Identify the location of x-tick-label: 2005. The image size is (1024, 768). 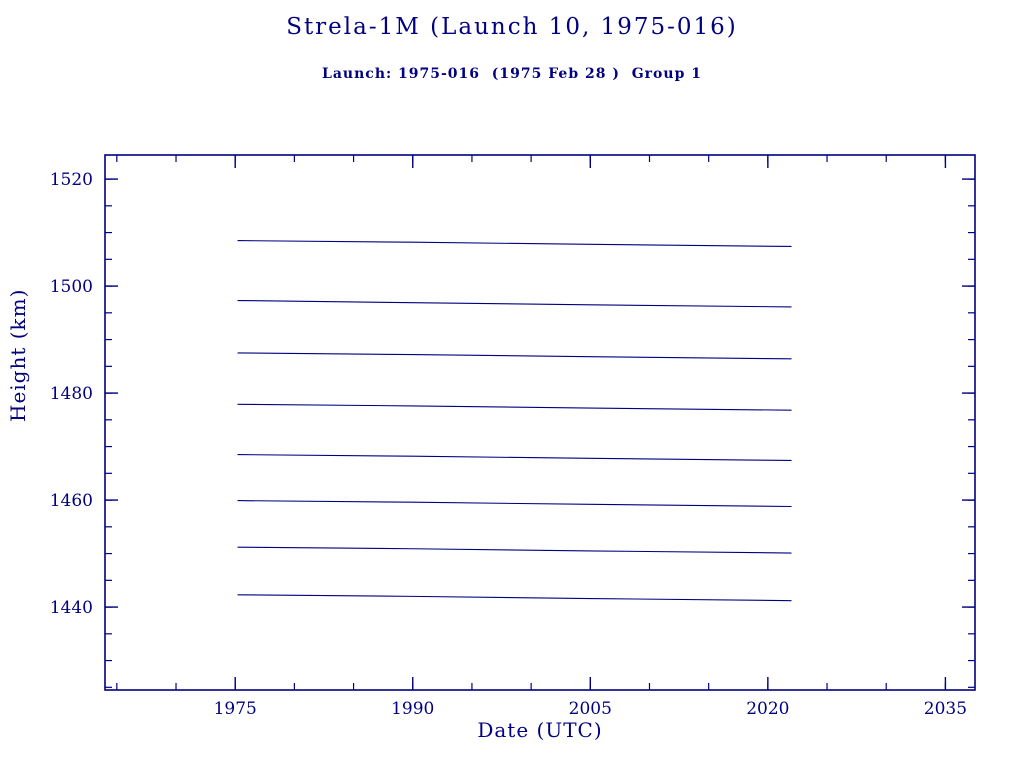
(590, 709).